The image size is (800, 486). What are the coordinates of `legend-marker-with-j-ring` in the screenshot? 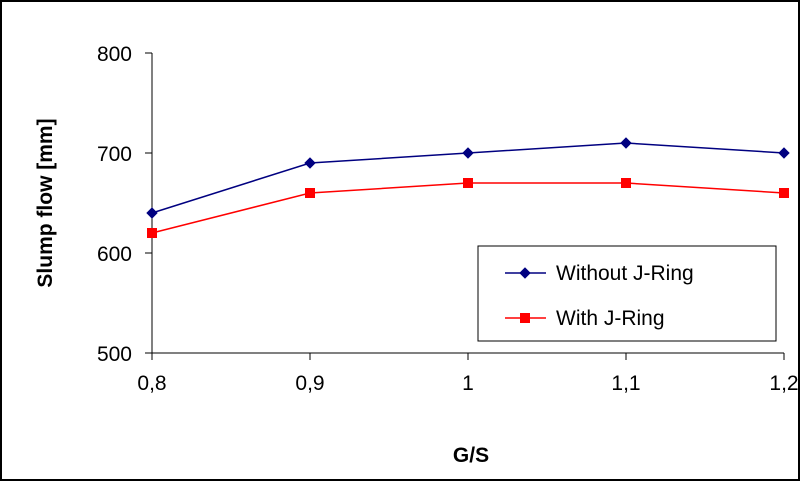 It's located at (525, 318).